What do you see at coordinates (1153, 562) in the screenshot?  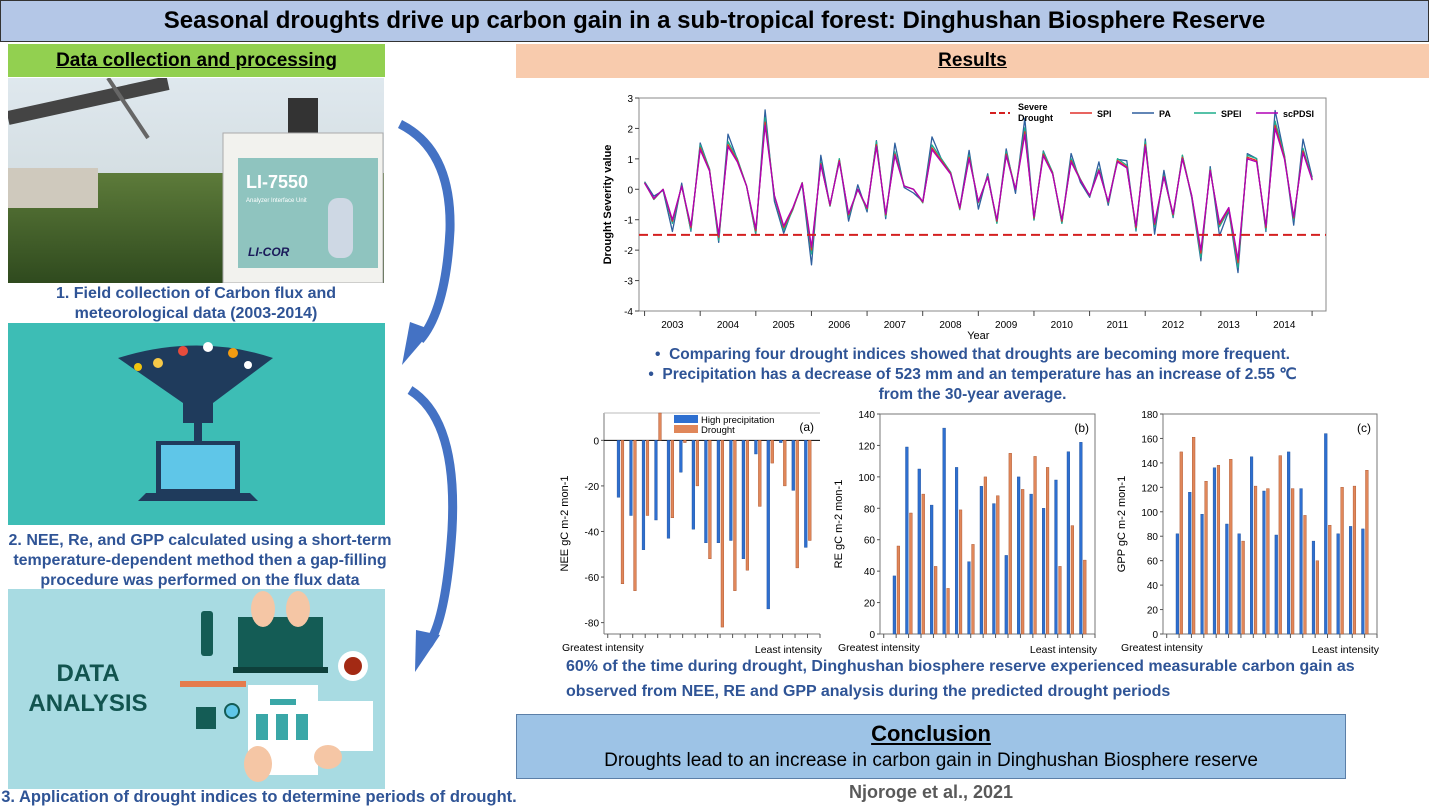 I see `y-tick-label: 60` at bounding box center [1153, 562].